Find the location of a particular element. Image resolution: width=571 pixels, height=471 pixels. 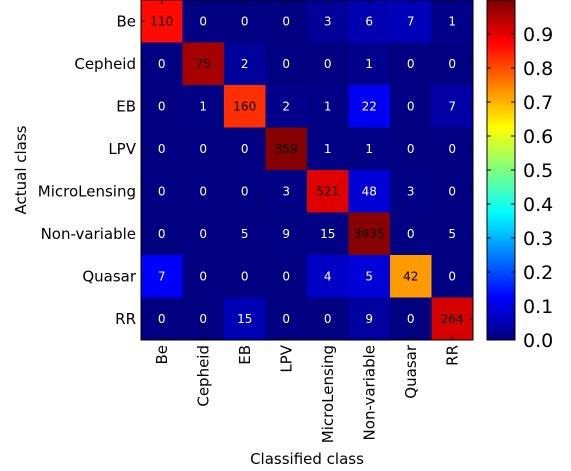

x-tick-label: Cepheid is located at coordinates (203, 376).